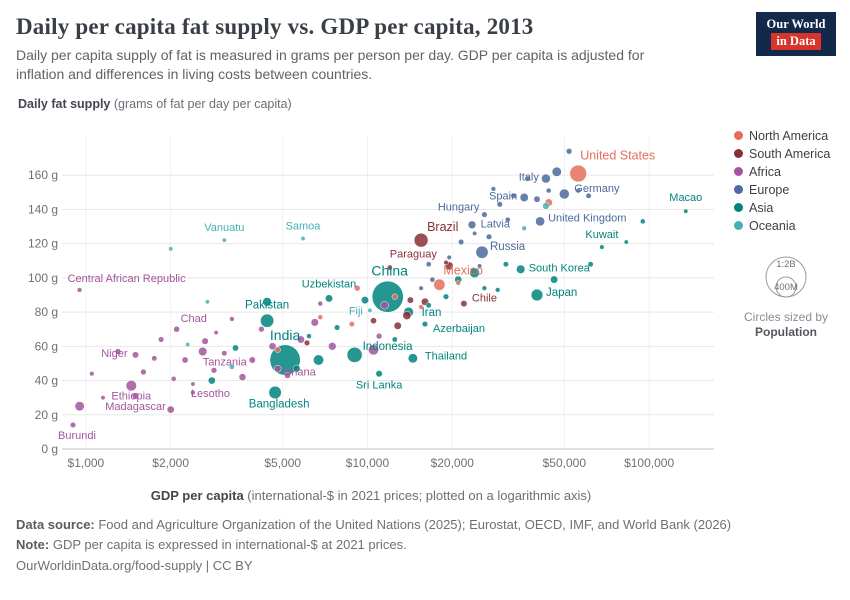 The height and width of the screenshot is (600, 850). I want to click on scatter-point-tanzania, so click(203, 351).